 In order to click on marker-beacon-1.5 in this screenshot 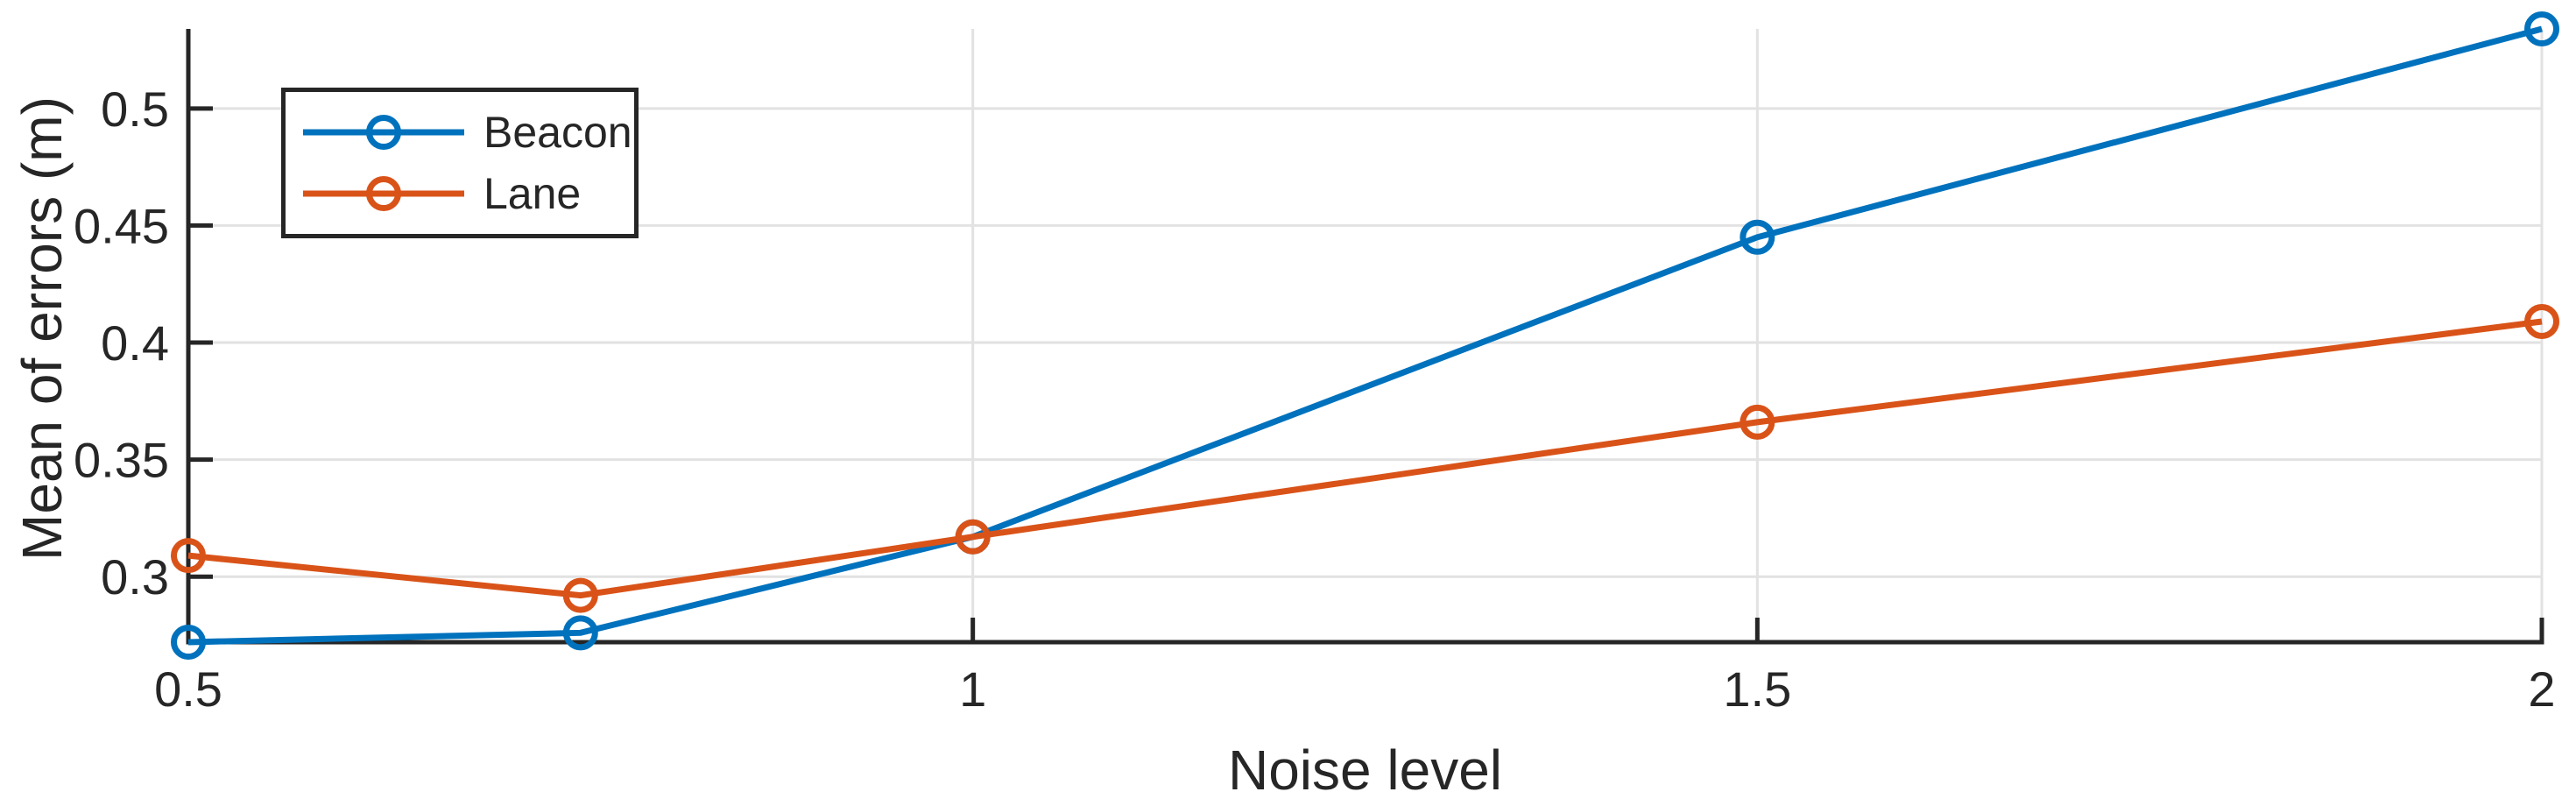, I will do `click(1757, 237)`.